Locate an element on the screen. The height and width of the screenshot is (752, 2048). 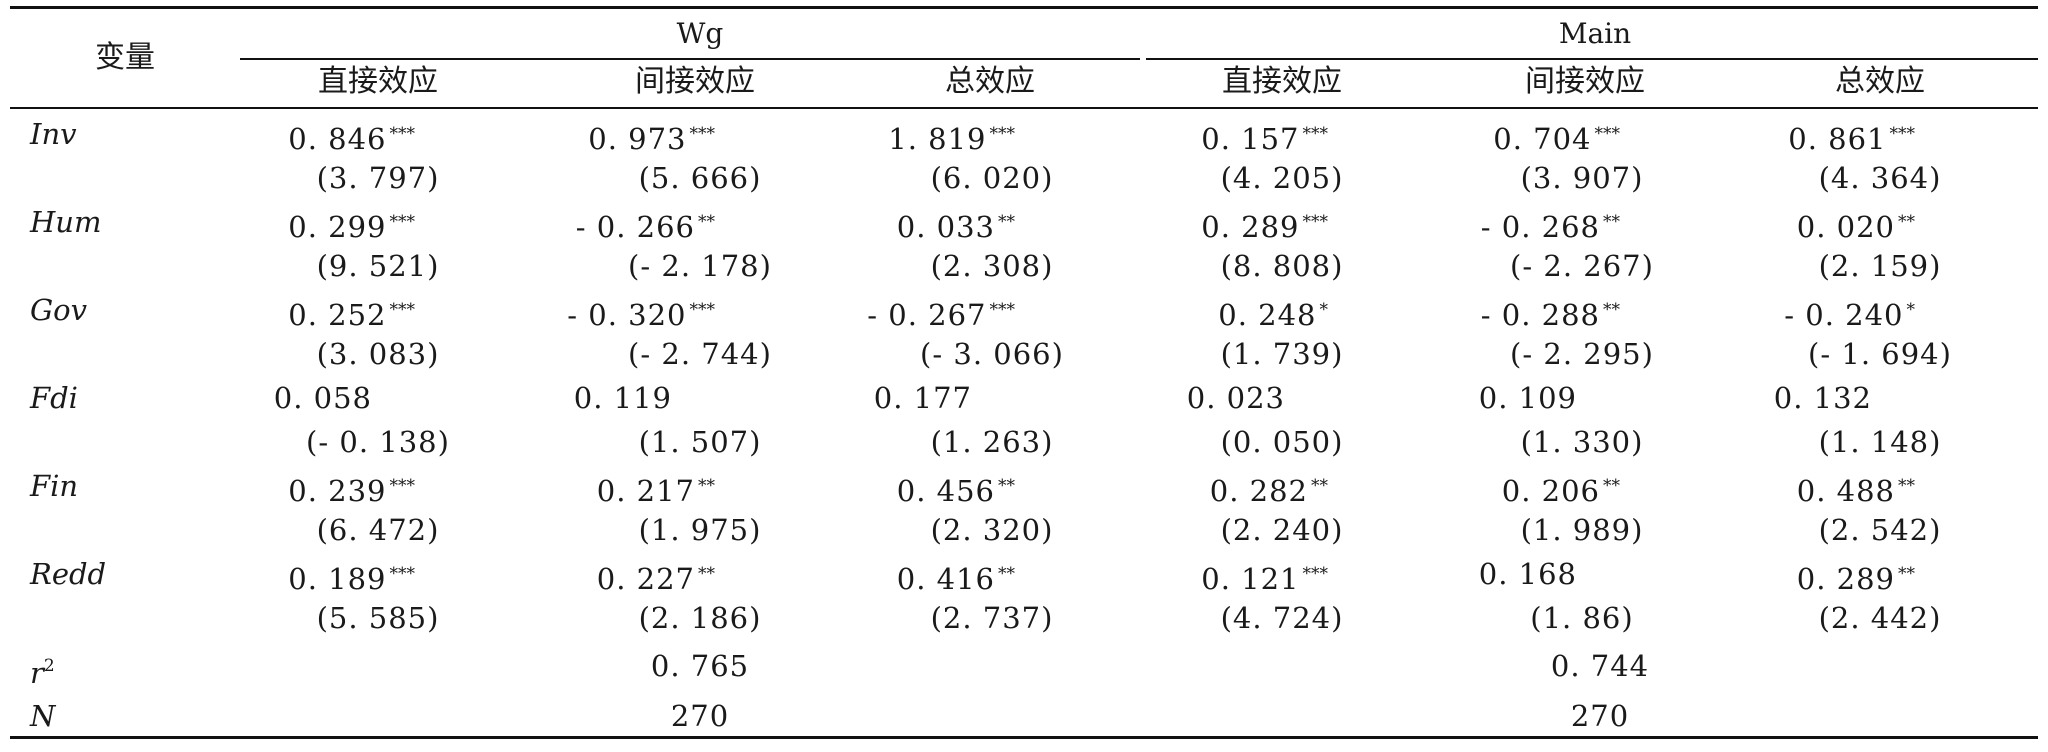
t-statistic: (- 2. 178) is located at coordinates (700, 266).